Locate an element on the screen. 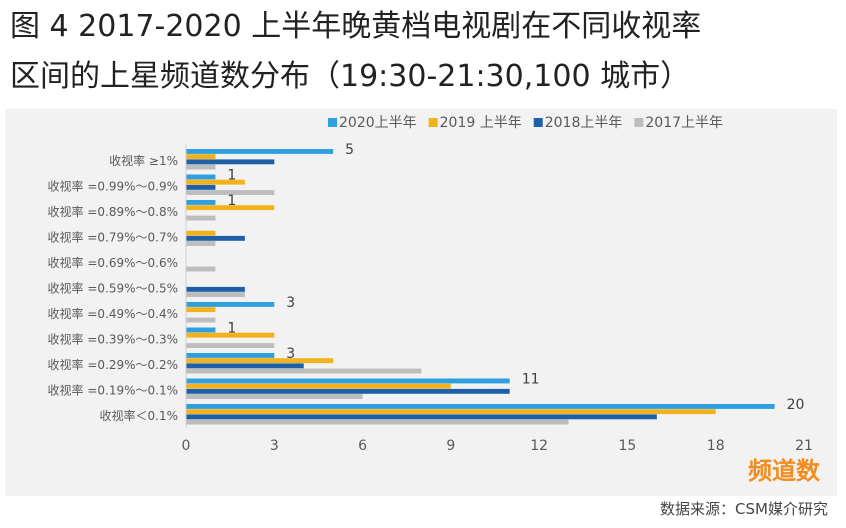 The width and height of the screenshot is (846, 528). category-label-1: 收视率 =0.99%～0.9% is located at coordinates (113, 186).